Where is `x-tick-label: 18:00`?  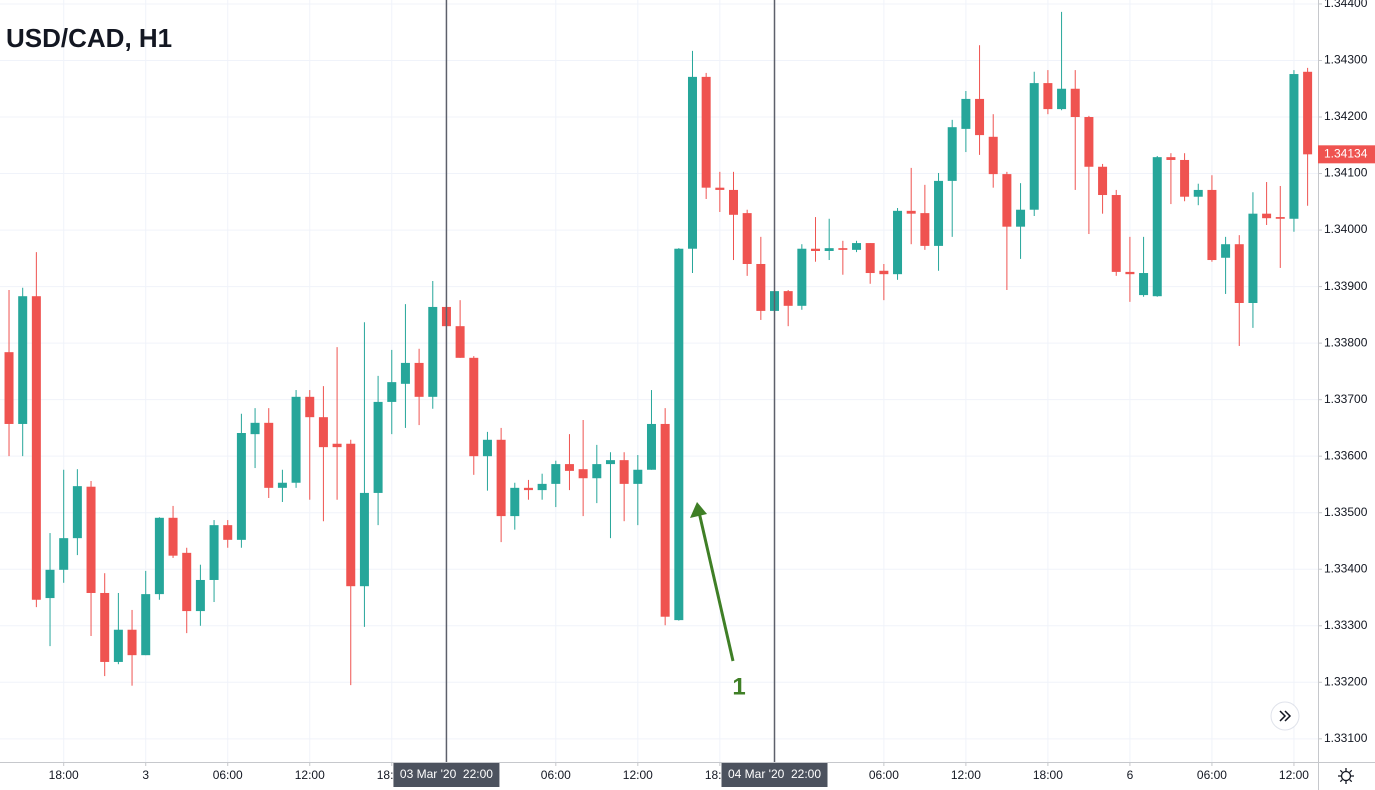
x-tick-label: 18:00 is located at coordinates (64, 775).